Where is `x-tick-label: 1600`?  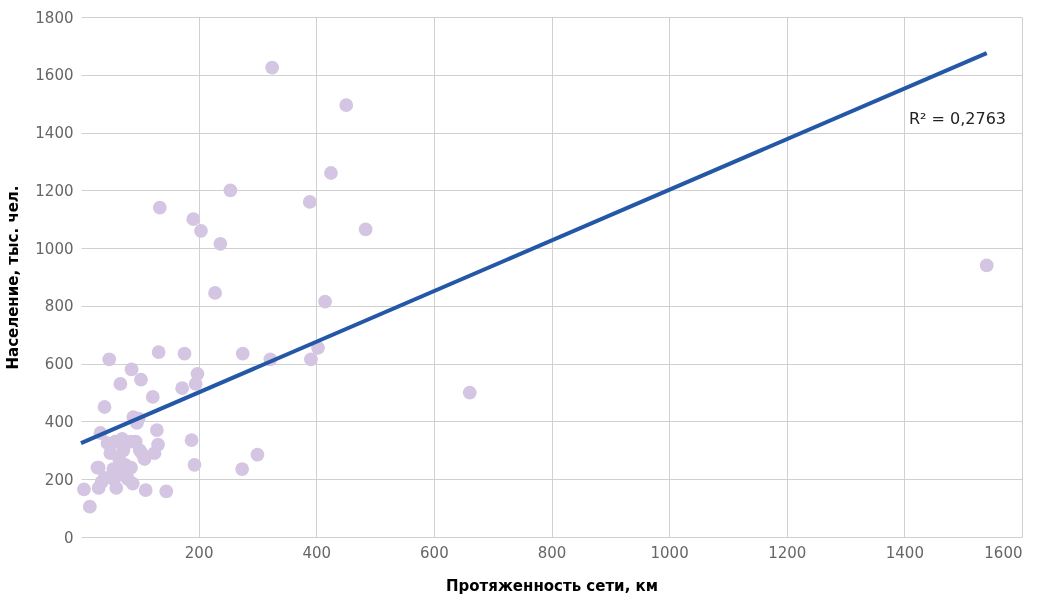
x-tick-label: 1600 is located at coordinates (1003, 552).